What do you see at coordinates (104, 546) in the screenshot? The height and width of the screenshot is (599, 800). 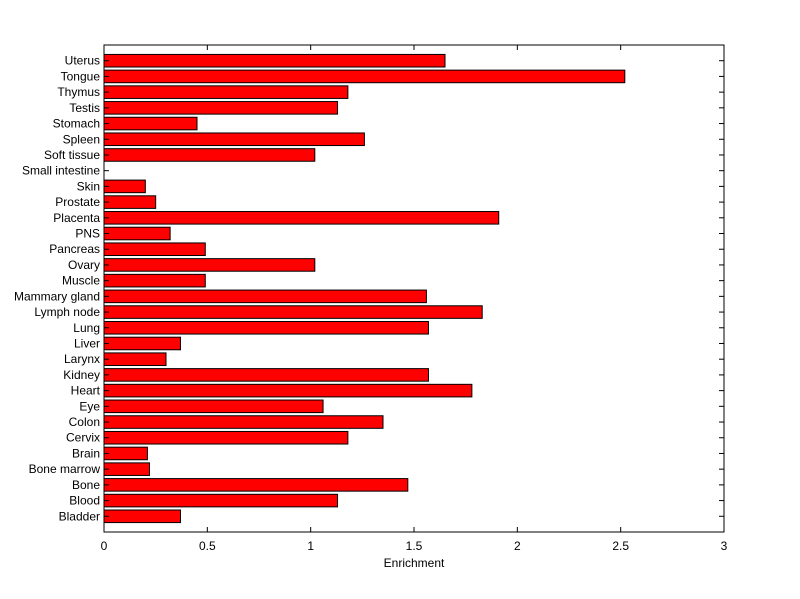 I see `x-tick-label: 0` at bounding box center [104, 546].